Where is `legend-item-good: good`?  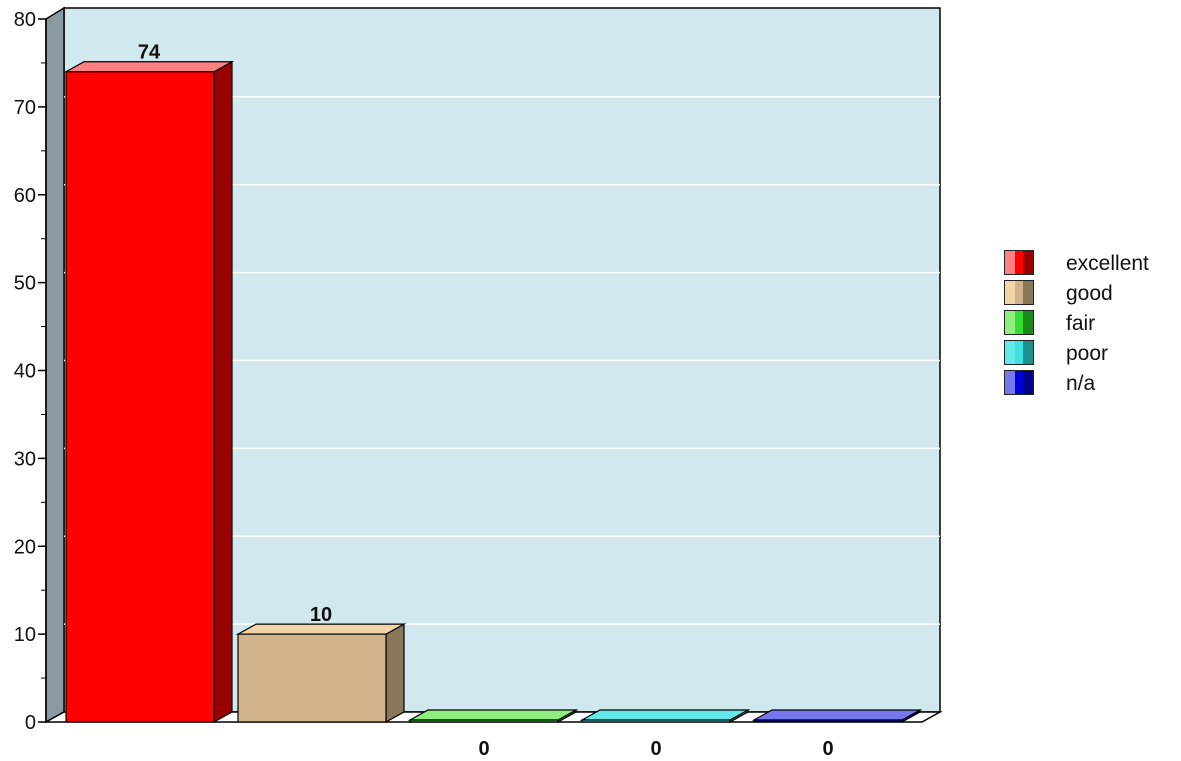
legend-item-good: good is located at coordinates (1089, 295).